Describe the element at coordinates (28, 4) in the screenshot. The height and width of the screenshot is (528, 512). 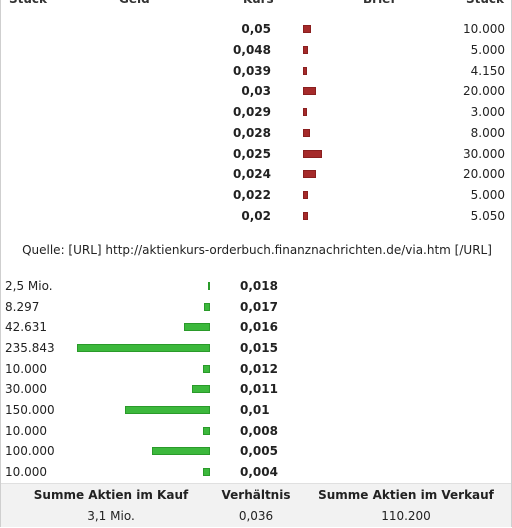
I see `header-qty-bid: Stück` at that location.